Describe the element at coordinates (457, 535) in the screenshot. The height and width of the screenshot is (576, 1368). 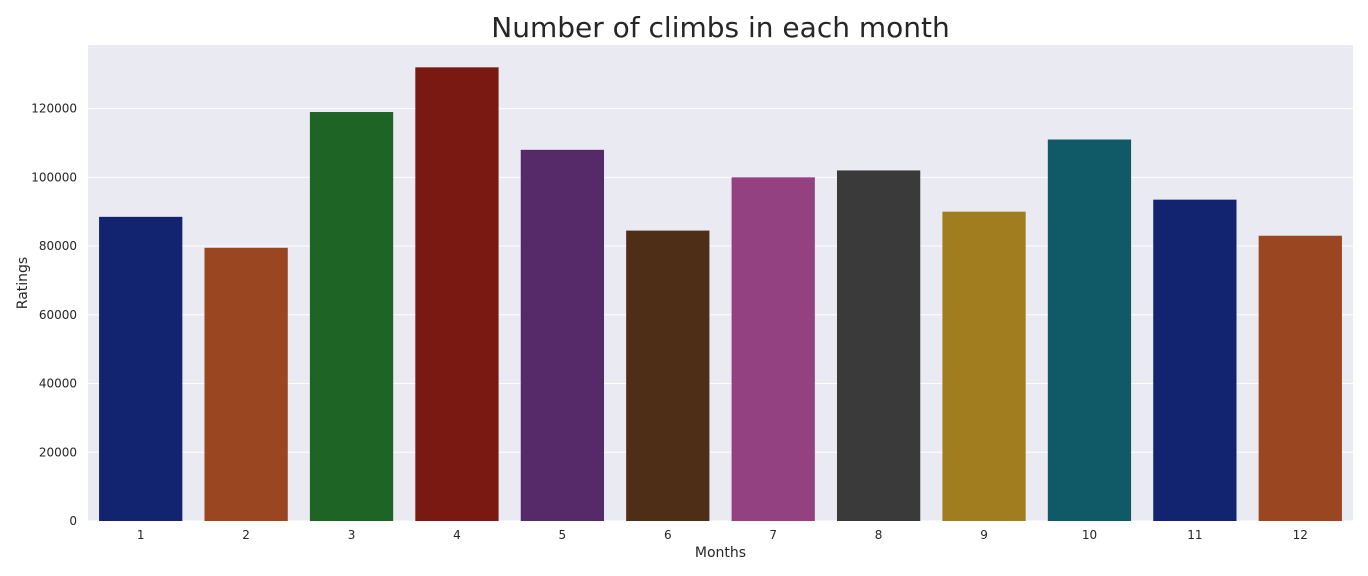
I see `x-tick-label: 4` at that location.